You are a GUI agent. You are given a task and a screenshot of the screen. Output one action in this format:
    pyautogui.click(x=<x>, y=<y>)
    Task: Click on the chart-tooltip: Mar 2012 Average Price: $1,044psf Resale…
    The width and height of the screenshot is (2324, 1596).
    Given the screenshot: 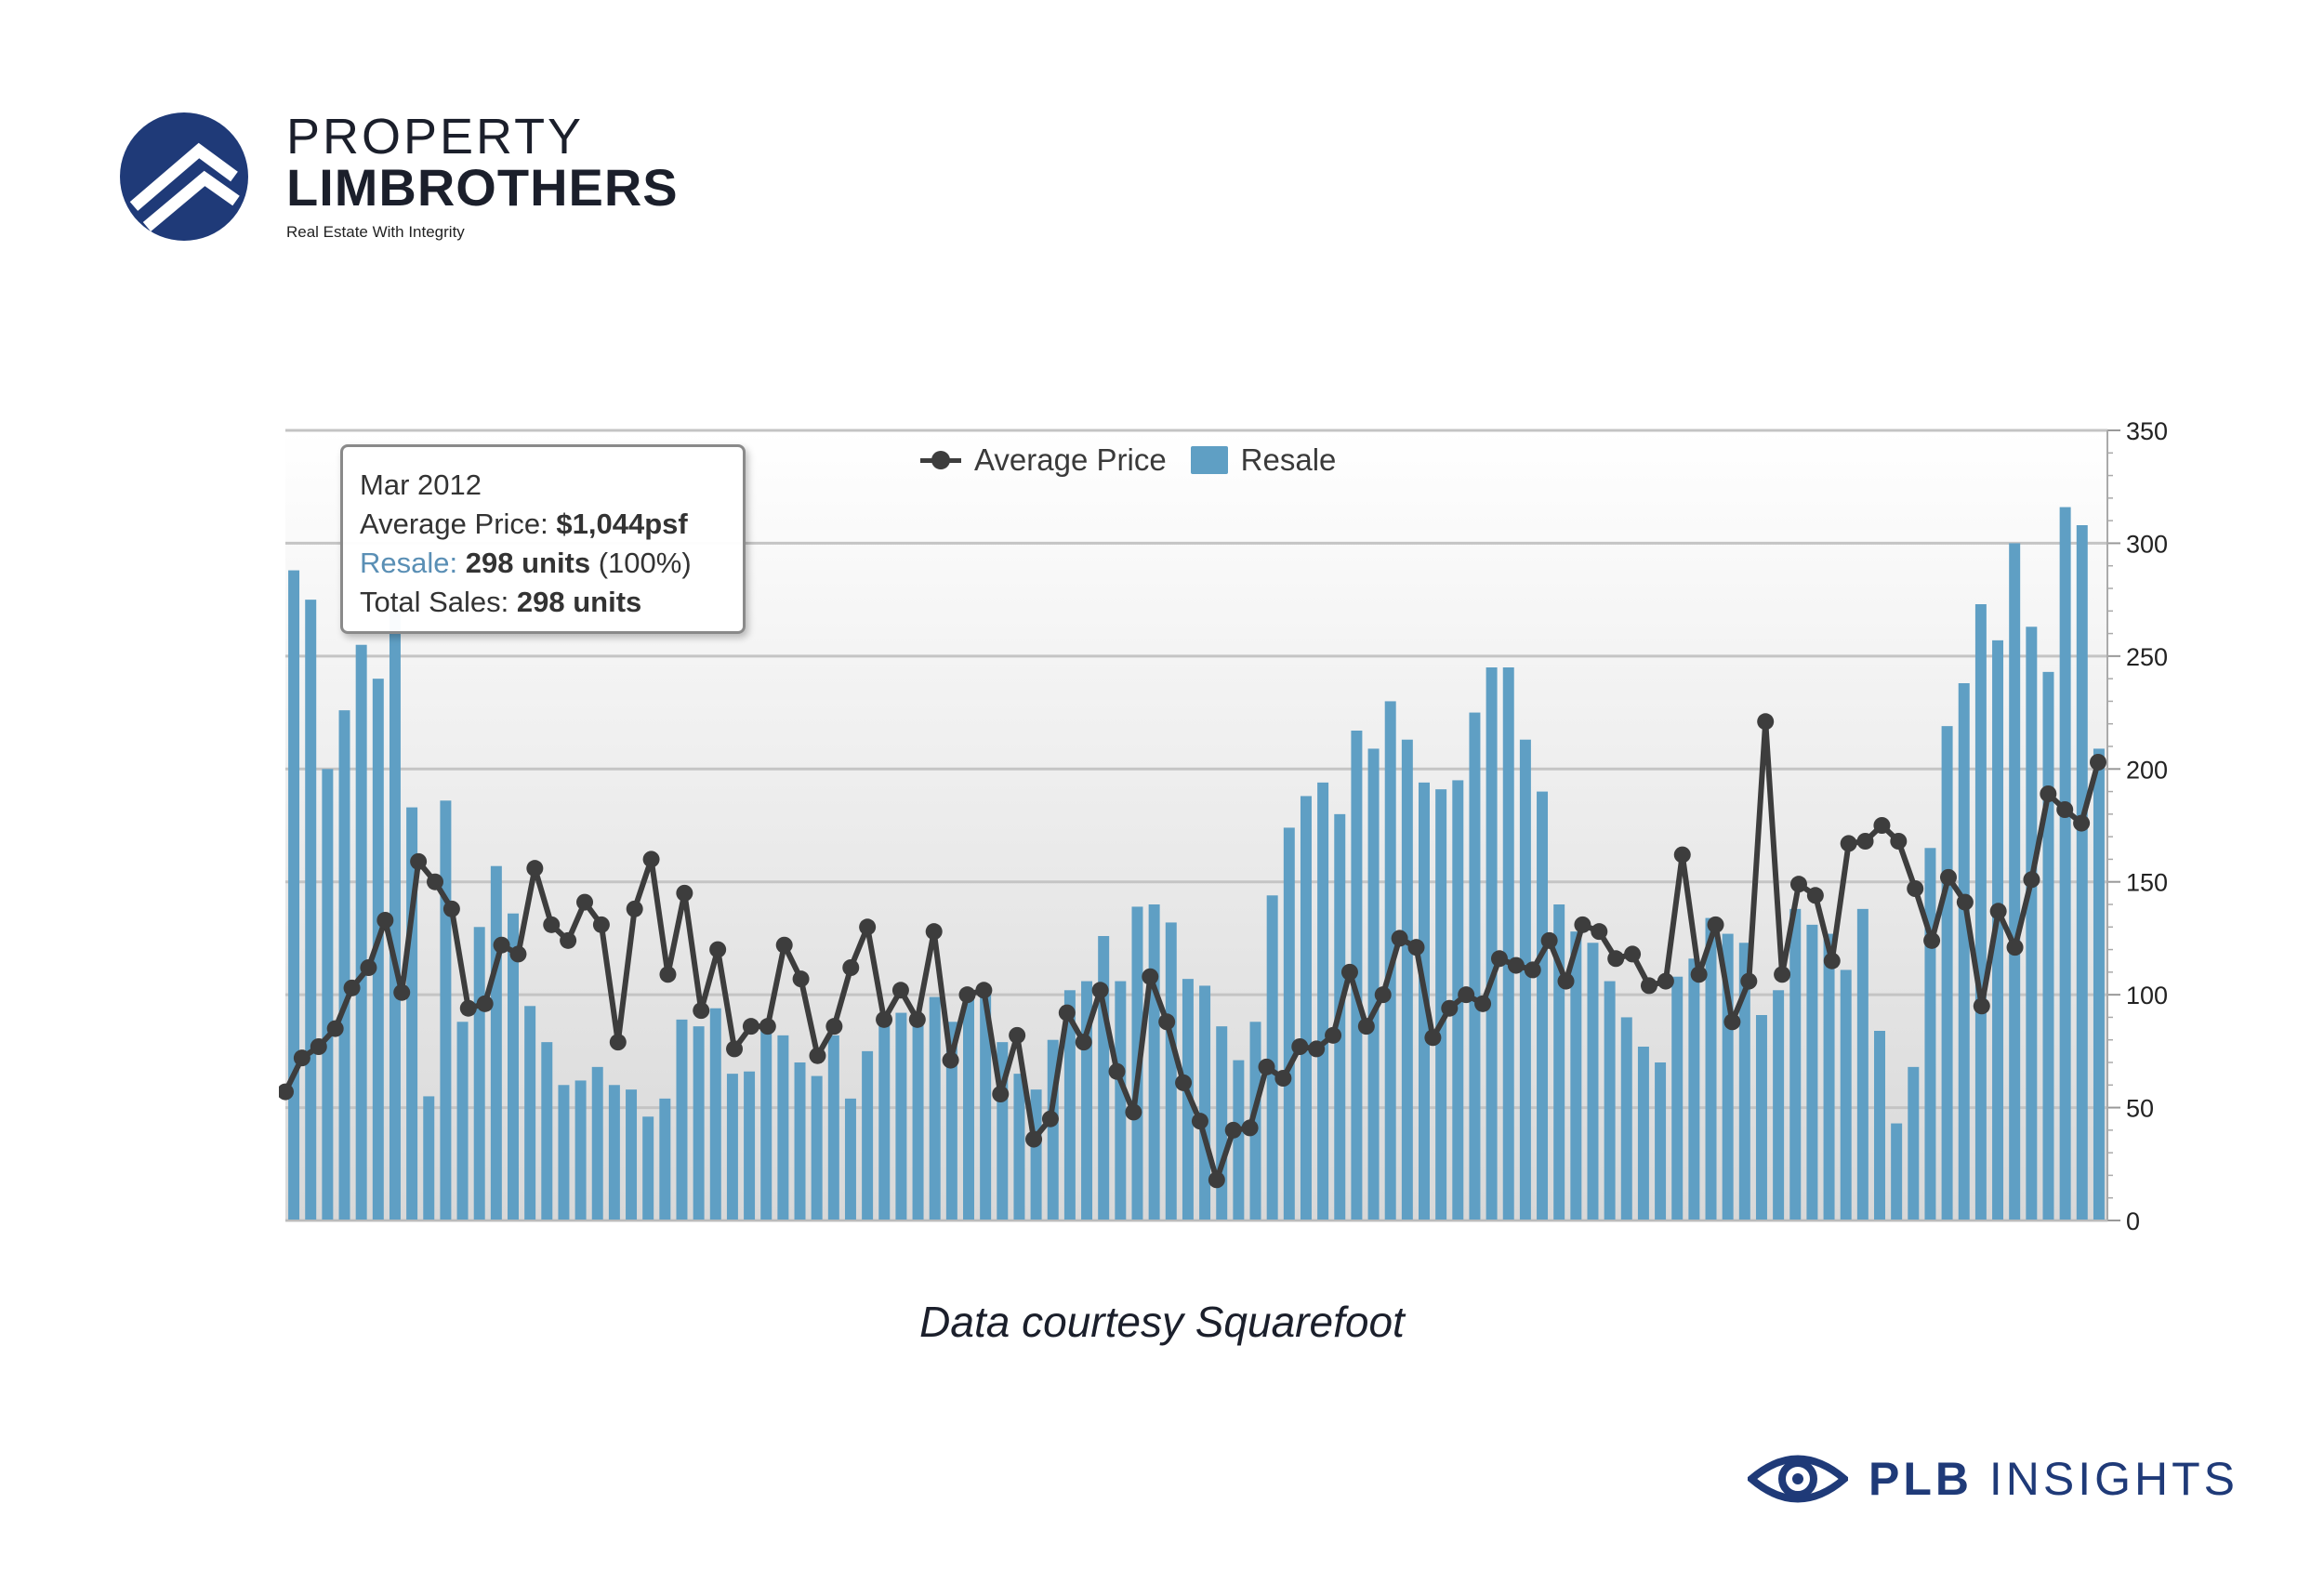 What is the action you would take?
    pyautogui.click(x=543, y=539)
    